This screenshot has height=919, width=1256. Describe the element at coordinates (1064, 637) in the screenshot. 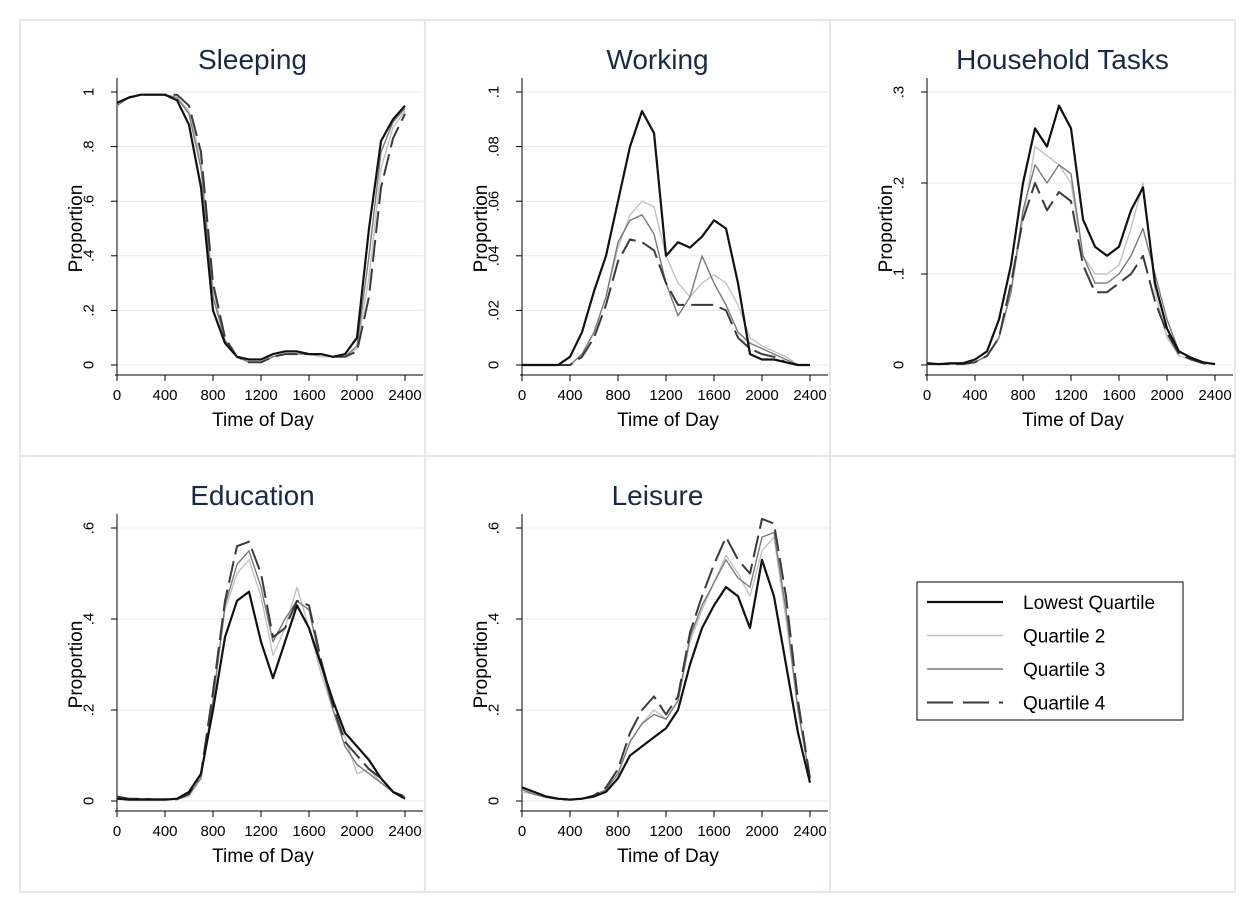

I see `legend-label: Quartile 2` at that location.